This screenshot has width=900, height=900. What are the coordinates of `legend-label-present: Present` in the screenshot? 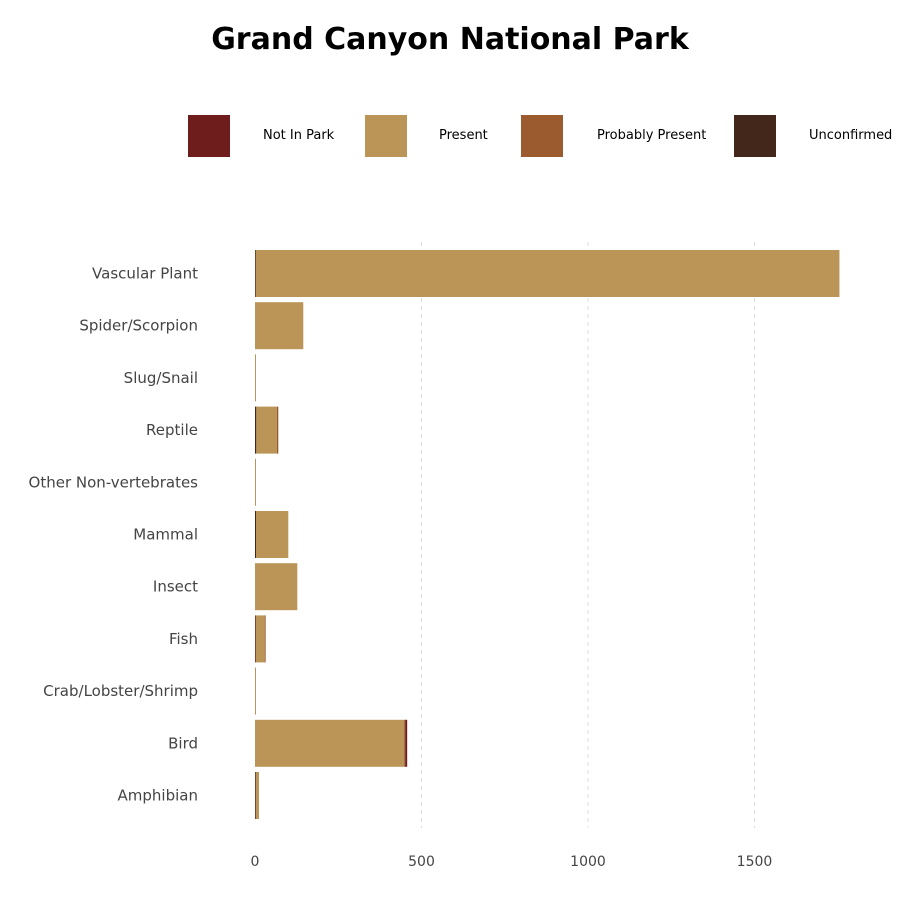 It's located at (463, 135).